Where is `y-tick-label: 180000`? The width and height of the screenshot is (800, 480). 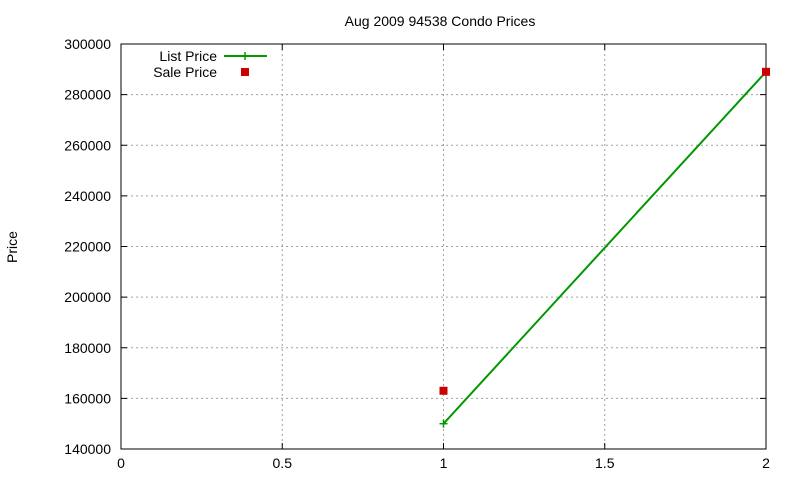
y-tick-label: 180000 is located at coordinates (87, 348).